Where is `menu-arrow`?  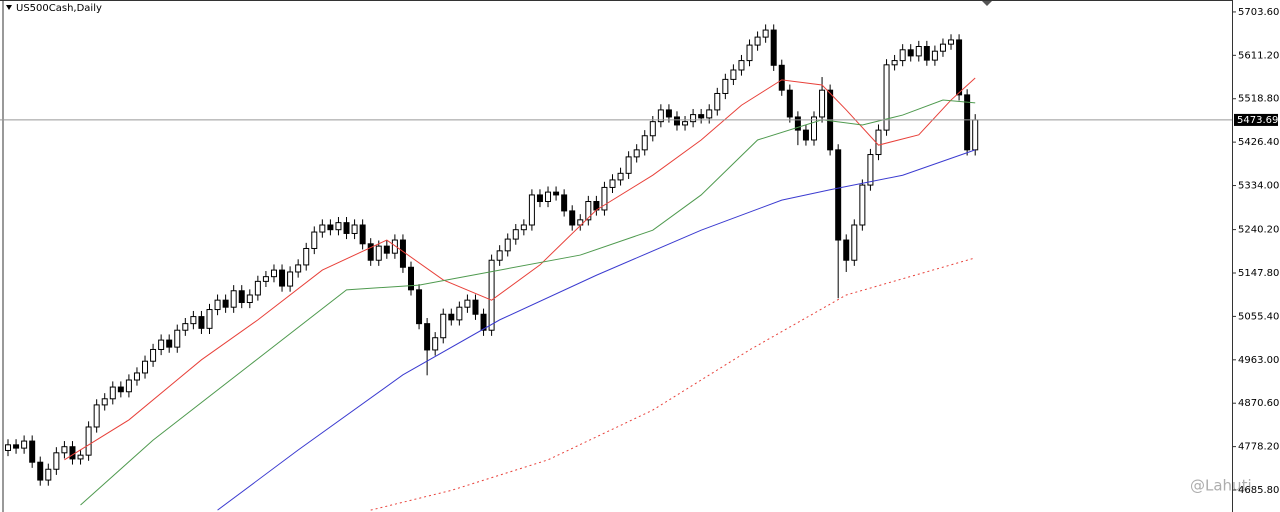 menu-arrow is located at coordinates (9, 7).